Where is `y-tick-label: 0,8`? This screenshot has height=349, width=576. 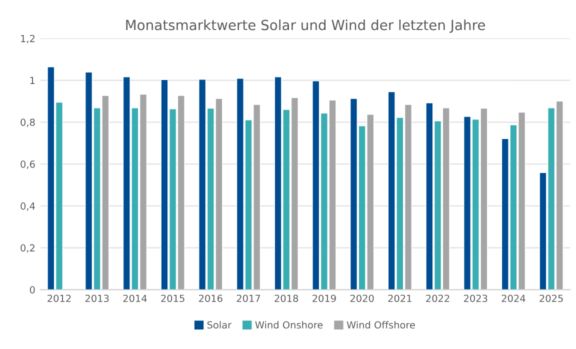
y-tick-label: 0,8 is located at coordinates (27, 122).